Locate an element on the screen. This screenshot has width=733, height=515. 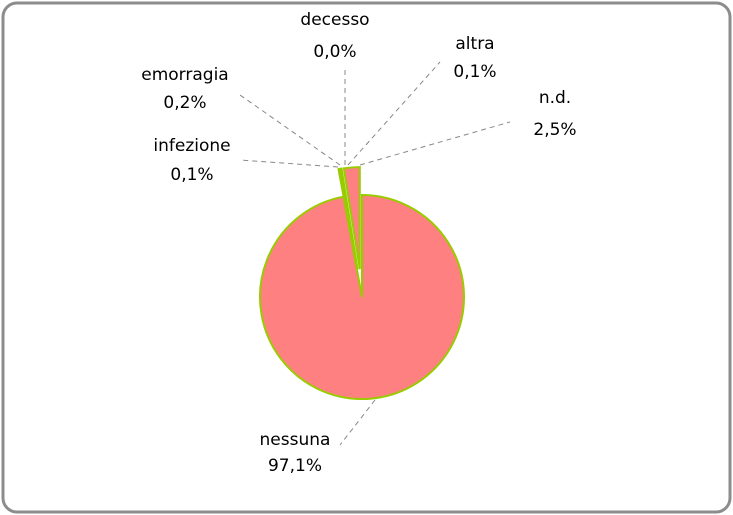
slice-value-label: 97,1% is located at coordinates (295, 466).